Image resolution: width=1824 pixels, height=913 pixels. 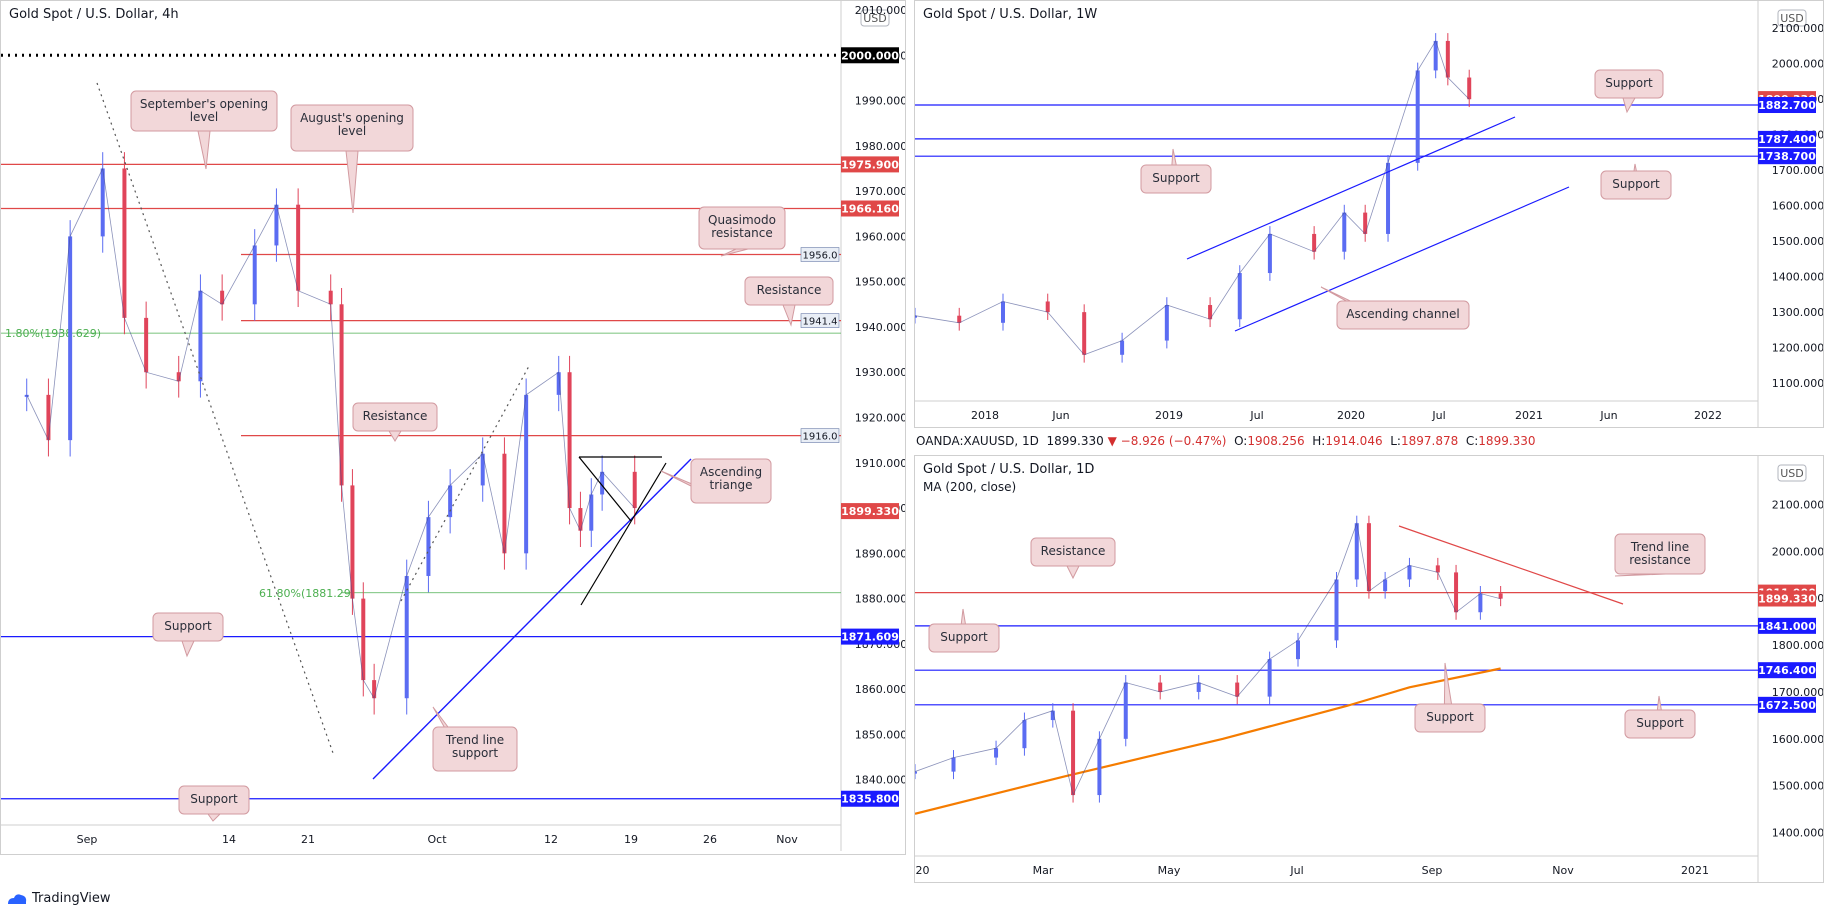 I want to click on x-tick-label: Oct, so click(x=437, y=839).